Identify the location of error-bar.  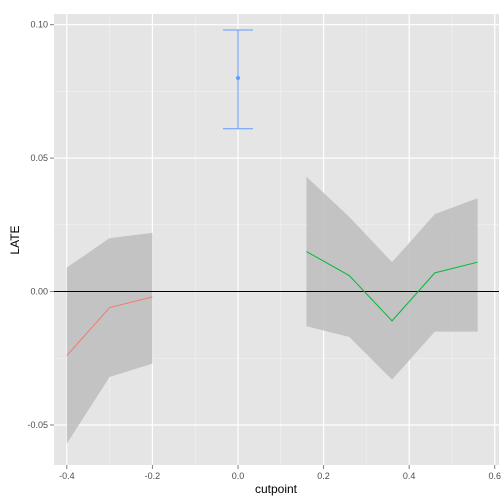
(237, 79).